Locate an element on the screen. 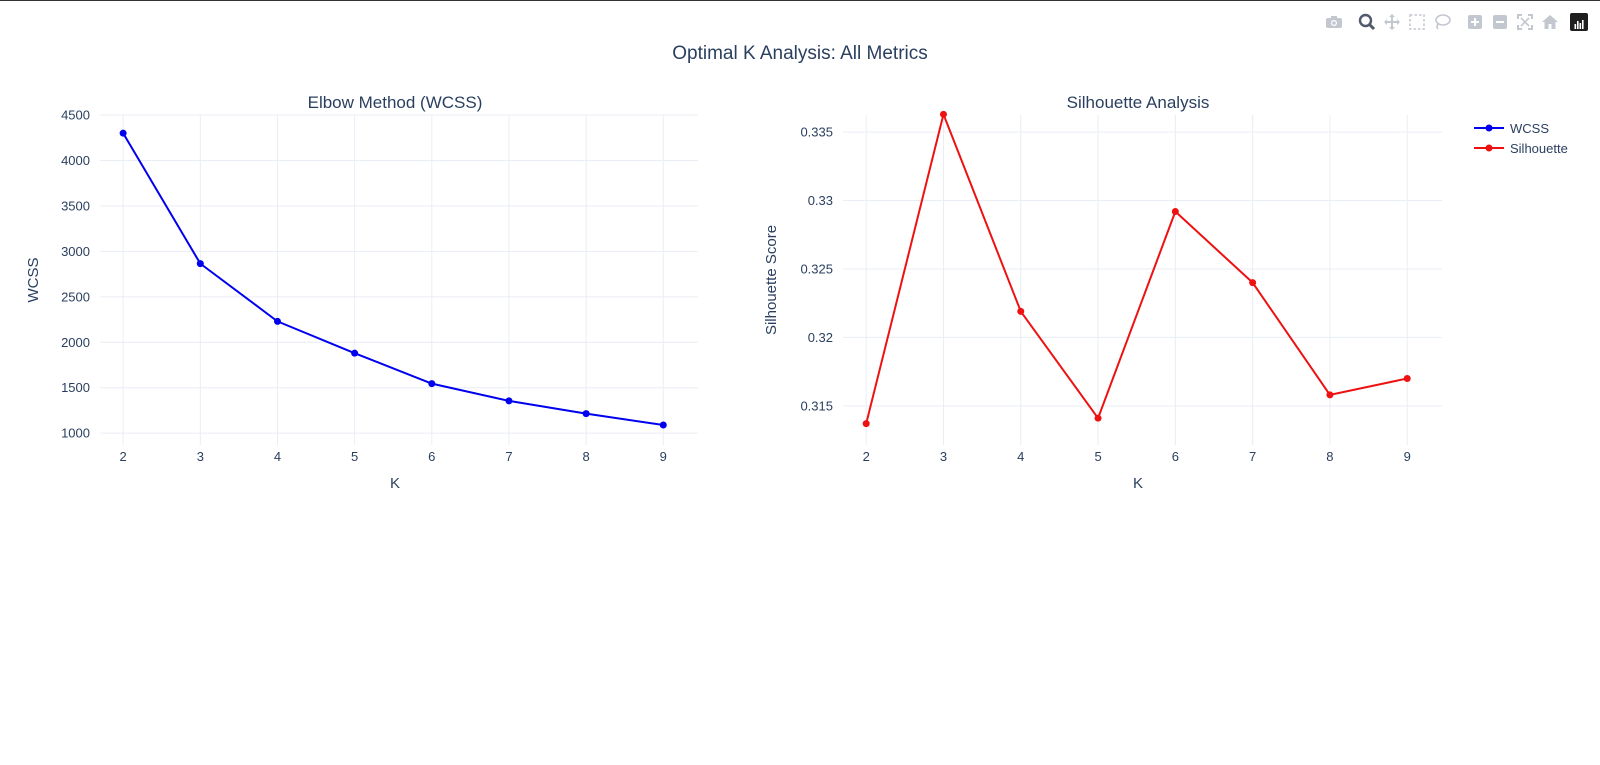 Image resolution: width=1600 pixels, height=765 pixels. zoom-in-icon is located at coordinates (1474, 22).